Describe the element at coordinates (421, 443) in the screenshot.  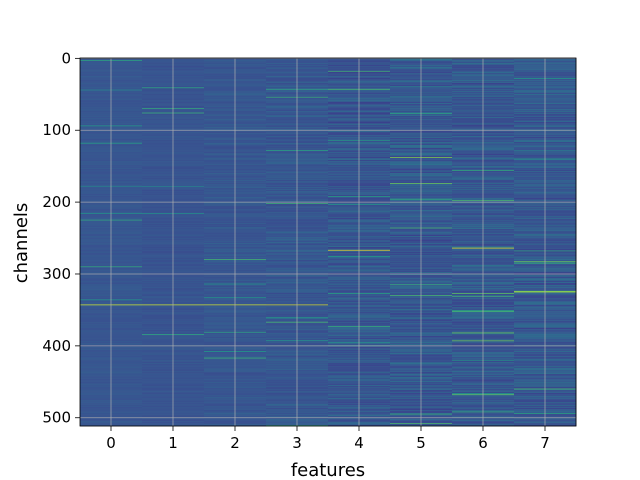
I see `x-tick-label: 5` at that location.